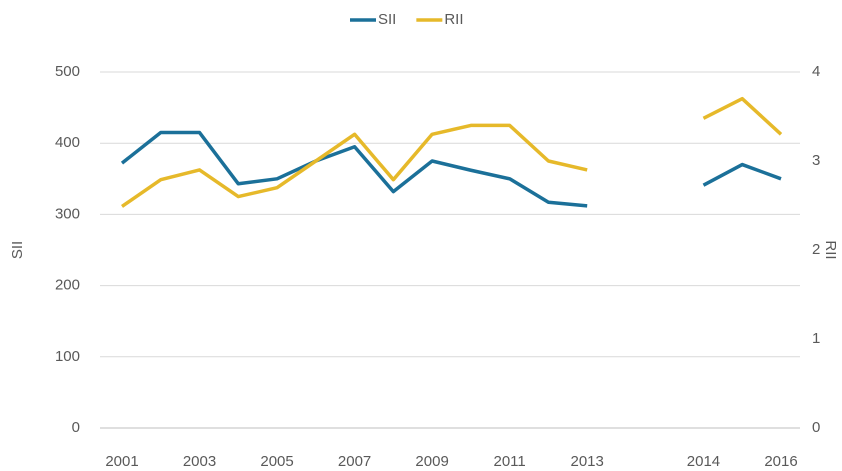 The height and width of the screenshot is (471, 842). Describe the element at coordinates (816, 71) in the screenshot. I see `y2-tick-label: 4` at that location.